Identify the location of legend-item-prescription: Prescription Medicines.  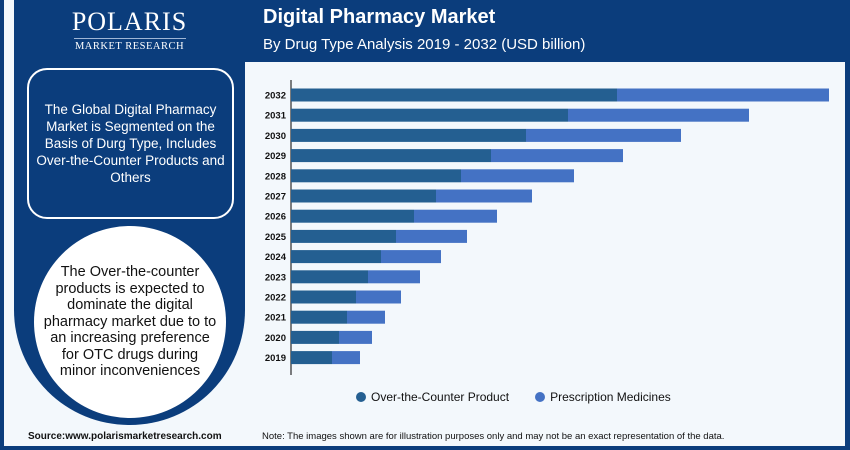
(603, 397).